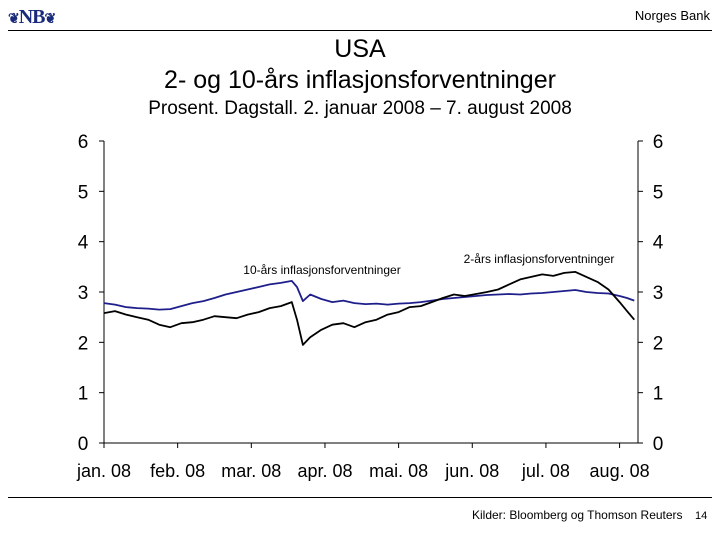 The image size is (720, 540). I want to click on x-tick-label: aug. 08, so click(620, 471).